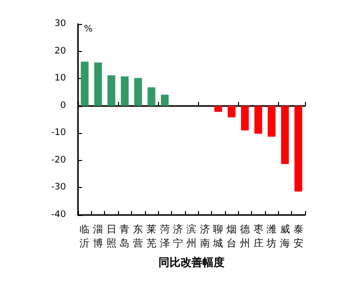  Describe the element at coordinates (58, 160) in the screenshot. I see `y-tick-label: -20` at that location.